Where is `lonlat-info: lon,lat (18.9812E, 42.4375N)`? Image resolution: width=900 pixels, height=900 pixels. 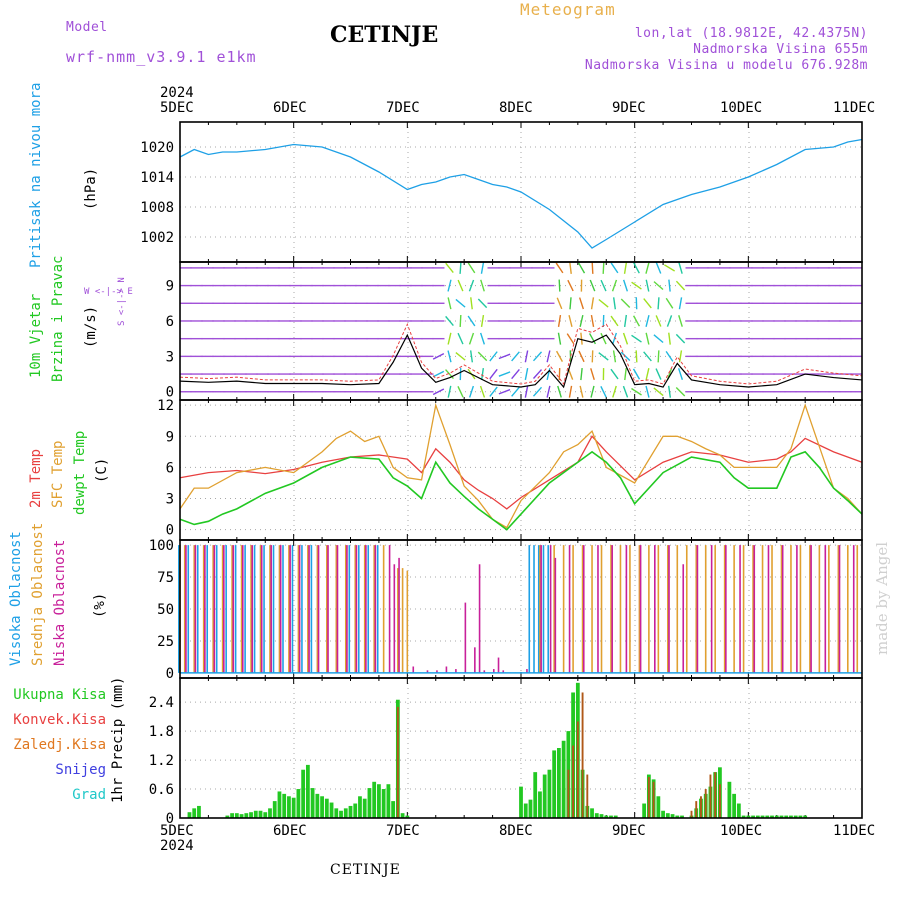 lonlat-info: lon,lat (18.9812E, 42.4375N) is located at coordinates (751, 33).